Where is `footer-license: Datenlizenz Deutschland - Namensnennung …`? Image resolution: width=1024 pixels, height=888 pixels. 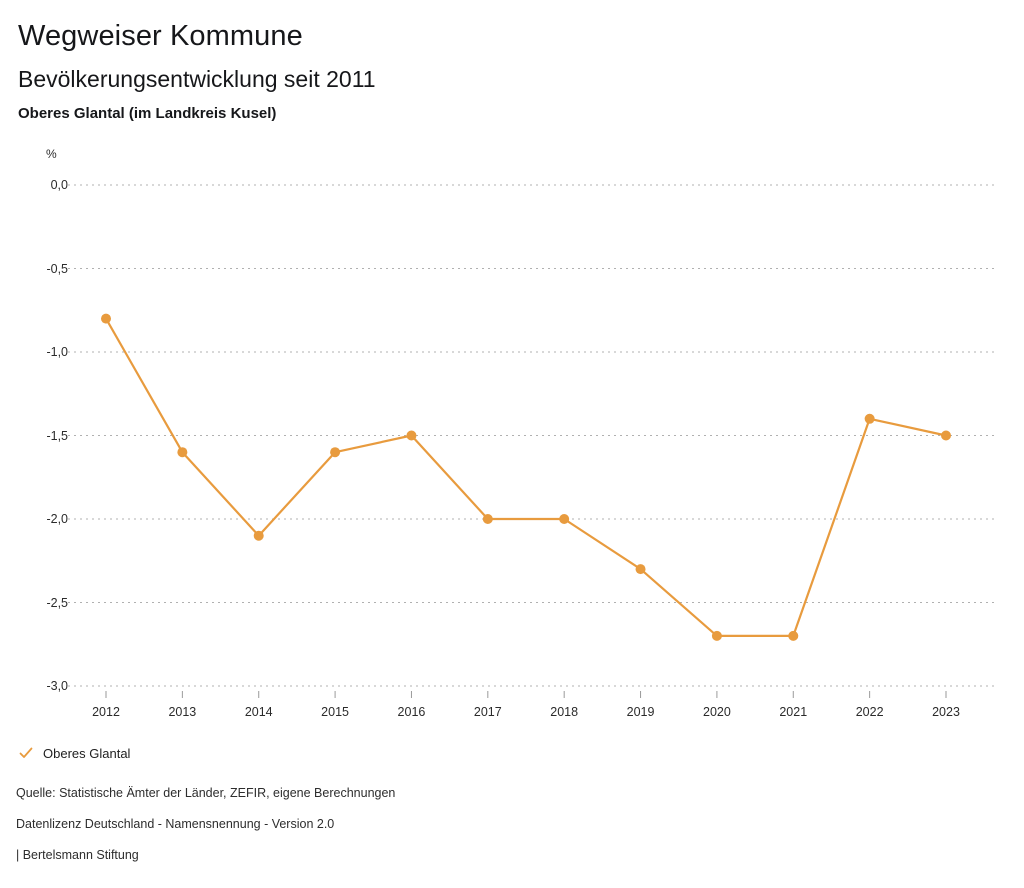 footer-license: Datenlizenz Deutschland - Namensnennung … is located at coordinates (175, 824).